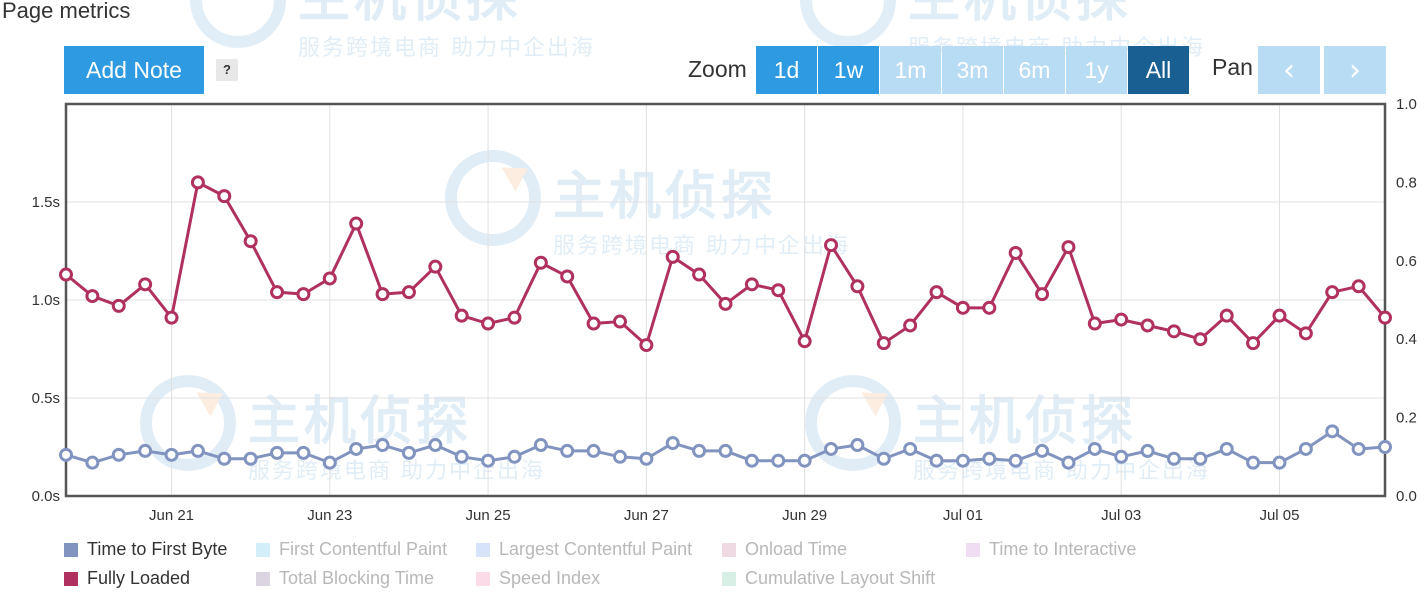 The image size is (1425, 592). What do you see at coordinates (784, 549) in the screenshot?
I see `legend-item: Onload Time` at bounding box center [784, 549].